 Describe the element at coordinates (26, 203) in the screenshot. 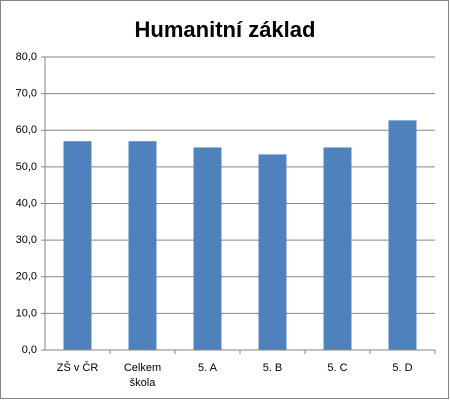

I see `y-tick-label: 40,0` at that location.